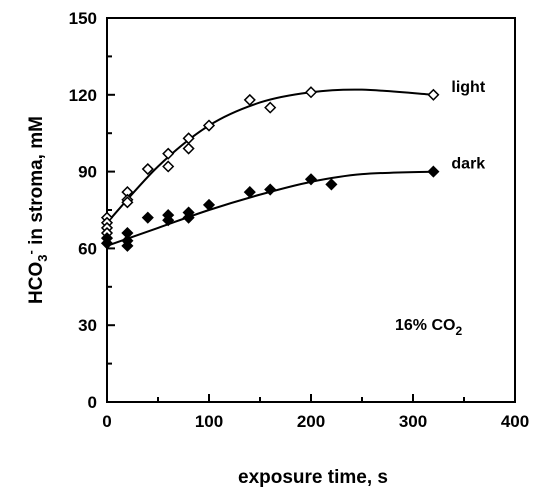 The width and height of the screenshot is (554, 492). I want to click on y-tick-label: 0, so click(92, 402).